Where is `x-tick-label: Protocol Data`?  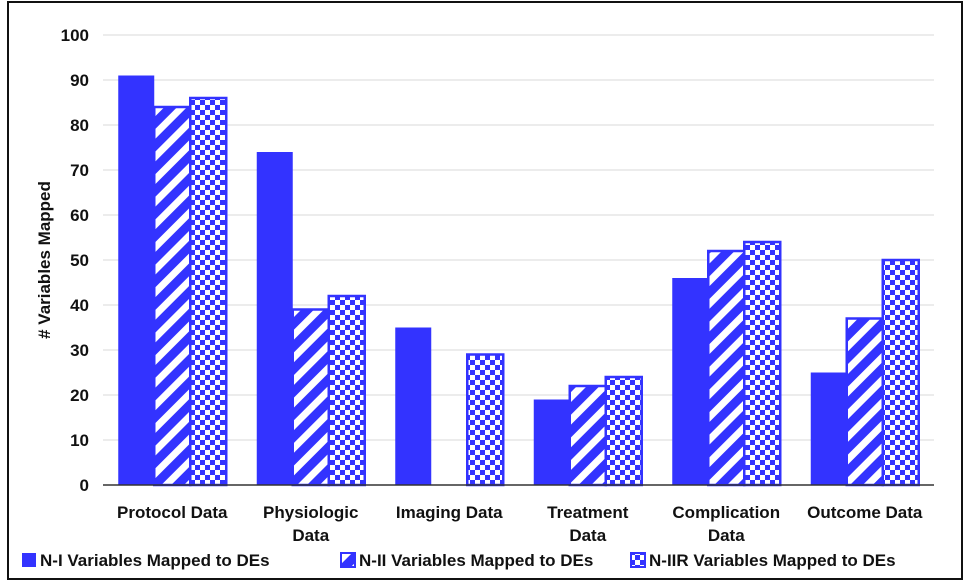 x-tick-label: Protocol Data is located at coordinates (172, 512).